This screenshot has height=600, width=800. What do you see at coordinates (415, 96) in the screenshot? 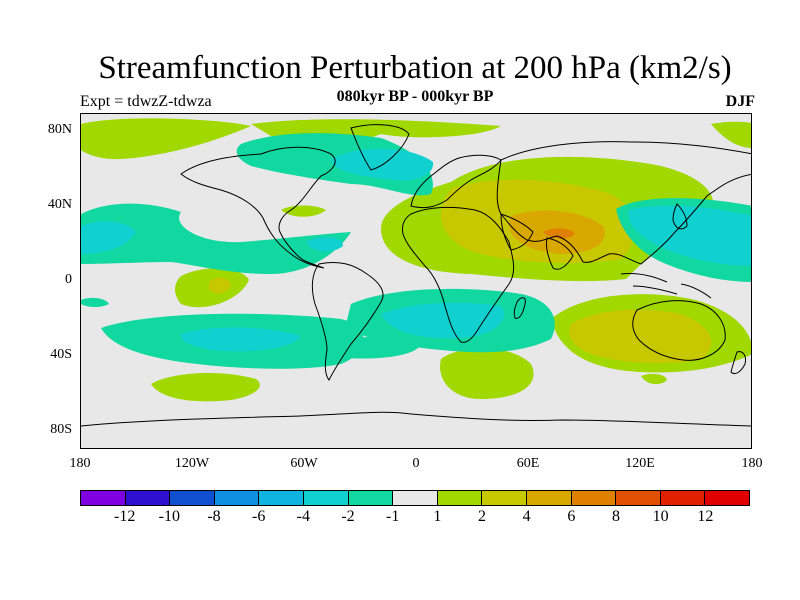
I see `period-subtitle: 080kyr BP - 000kyr BP` at bounding box center [415, 96].